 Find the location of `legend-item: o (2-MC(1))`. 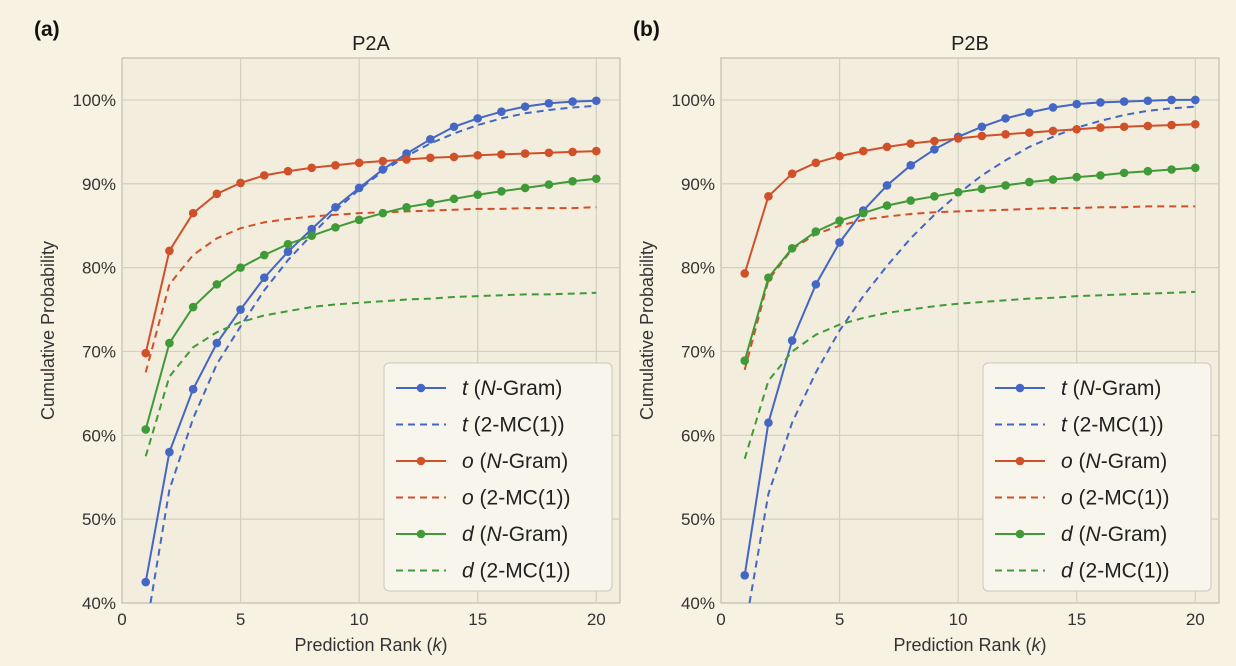

legend-item: o (2-MC(1)) is located at coordinates (483, 498).